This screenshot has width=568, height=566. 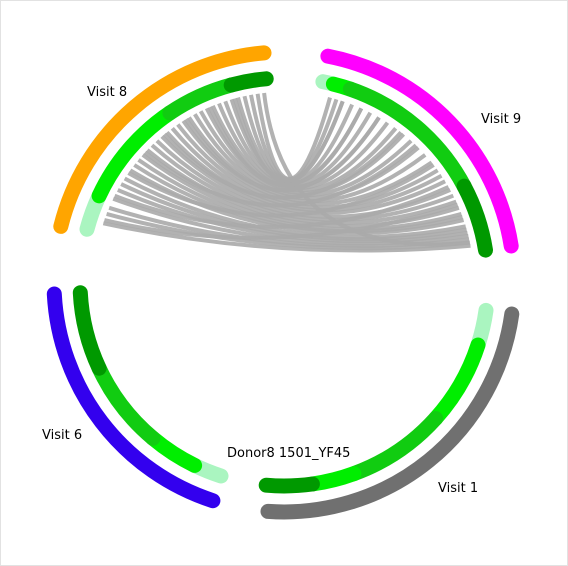 I want to click on visit9-label: Visit 9, so click(x=501, y=119).